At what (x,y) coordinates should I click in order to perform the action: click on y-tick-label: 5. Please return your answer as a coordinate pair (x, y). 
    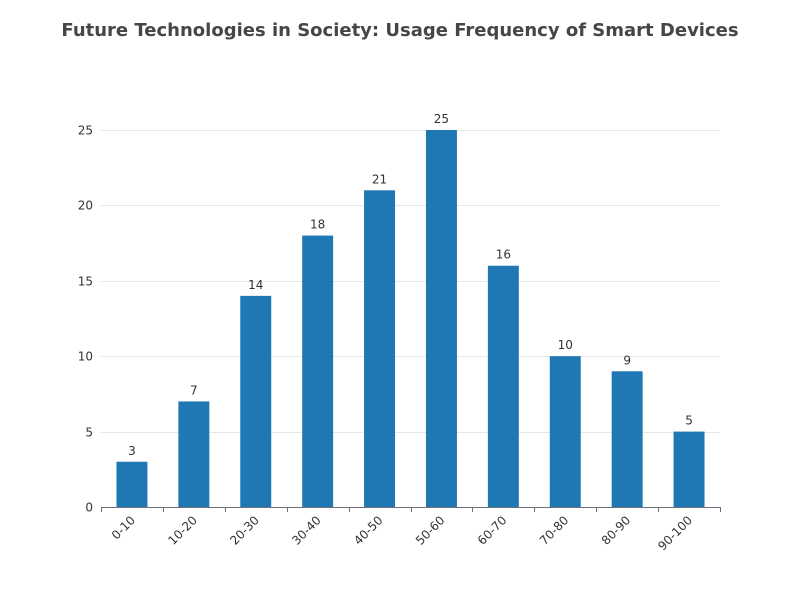
    Looking at the image, I should click on (89, 433).